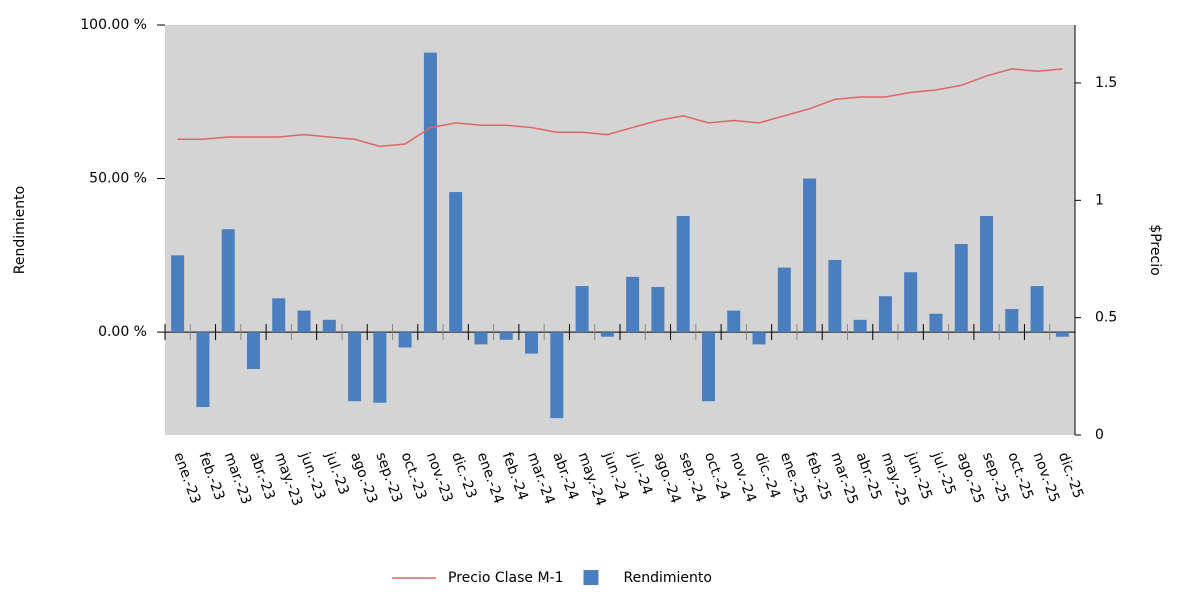 Image resolution: width=1180 pixels, height=596 pixels. Describe the element at coordinates (620, 108) in the screenshot. I see `price-line` at that location.